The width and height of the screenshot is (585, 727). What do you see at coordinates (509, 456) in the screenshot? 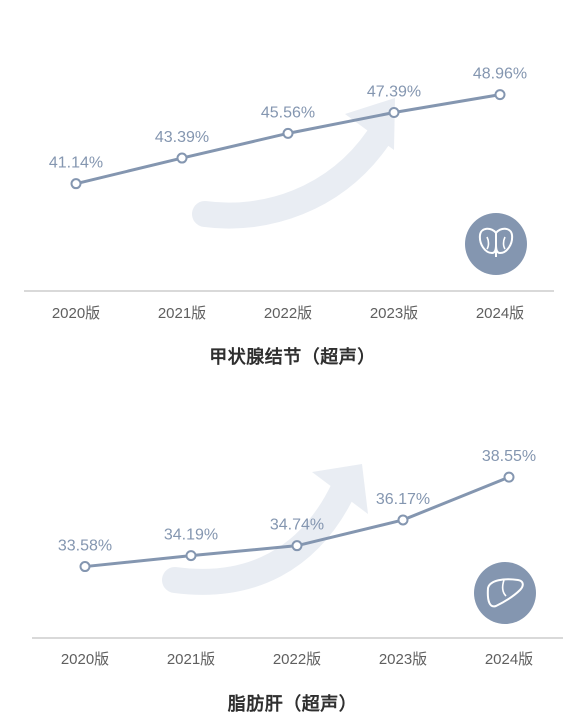
I see `data-label: 38.55%` at bounding box center [509, 456].